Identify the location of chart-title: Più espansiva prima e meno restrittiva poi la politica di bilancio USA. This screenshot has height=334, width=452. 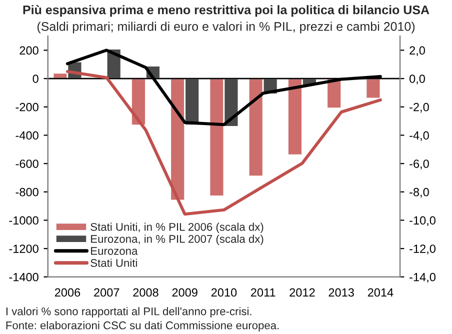
(226, 11).